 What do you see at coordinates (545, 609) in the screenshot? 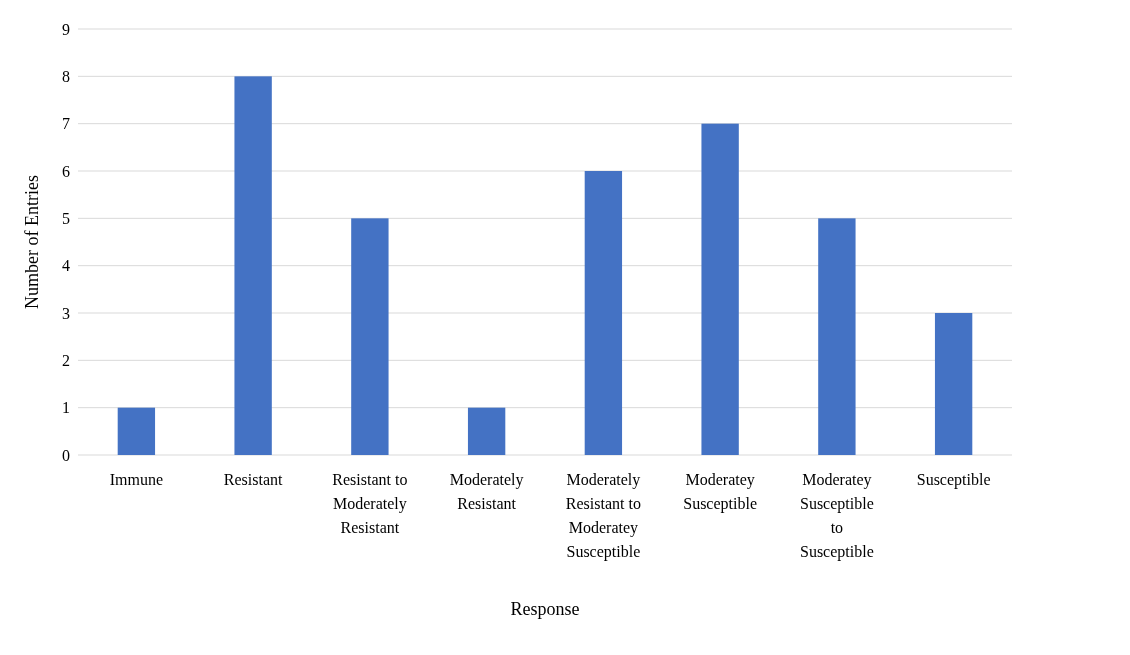
I see `x-axis-title: Response` at bounding box center [545, 609].